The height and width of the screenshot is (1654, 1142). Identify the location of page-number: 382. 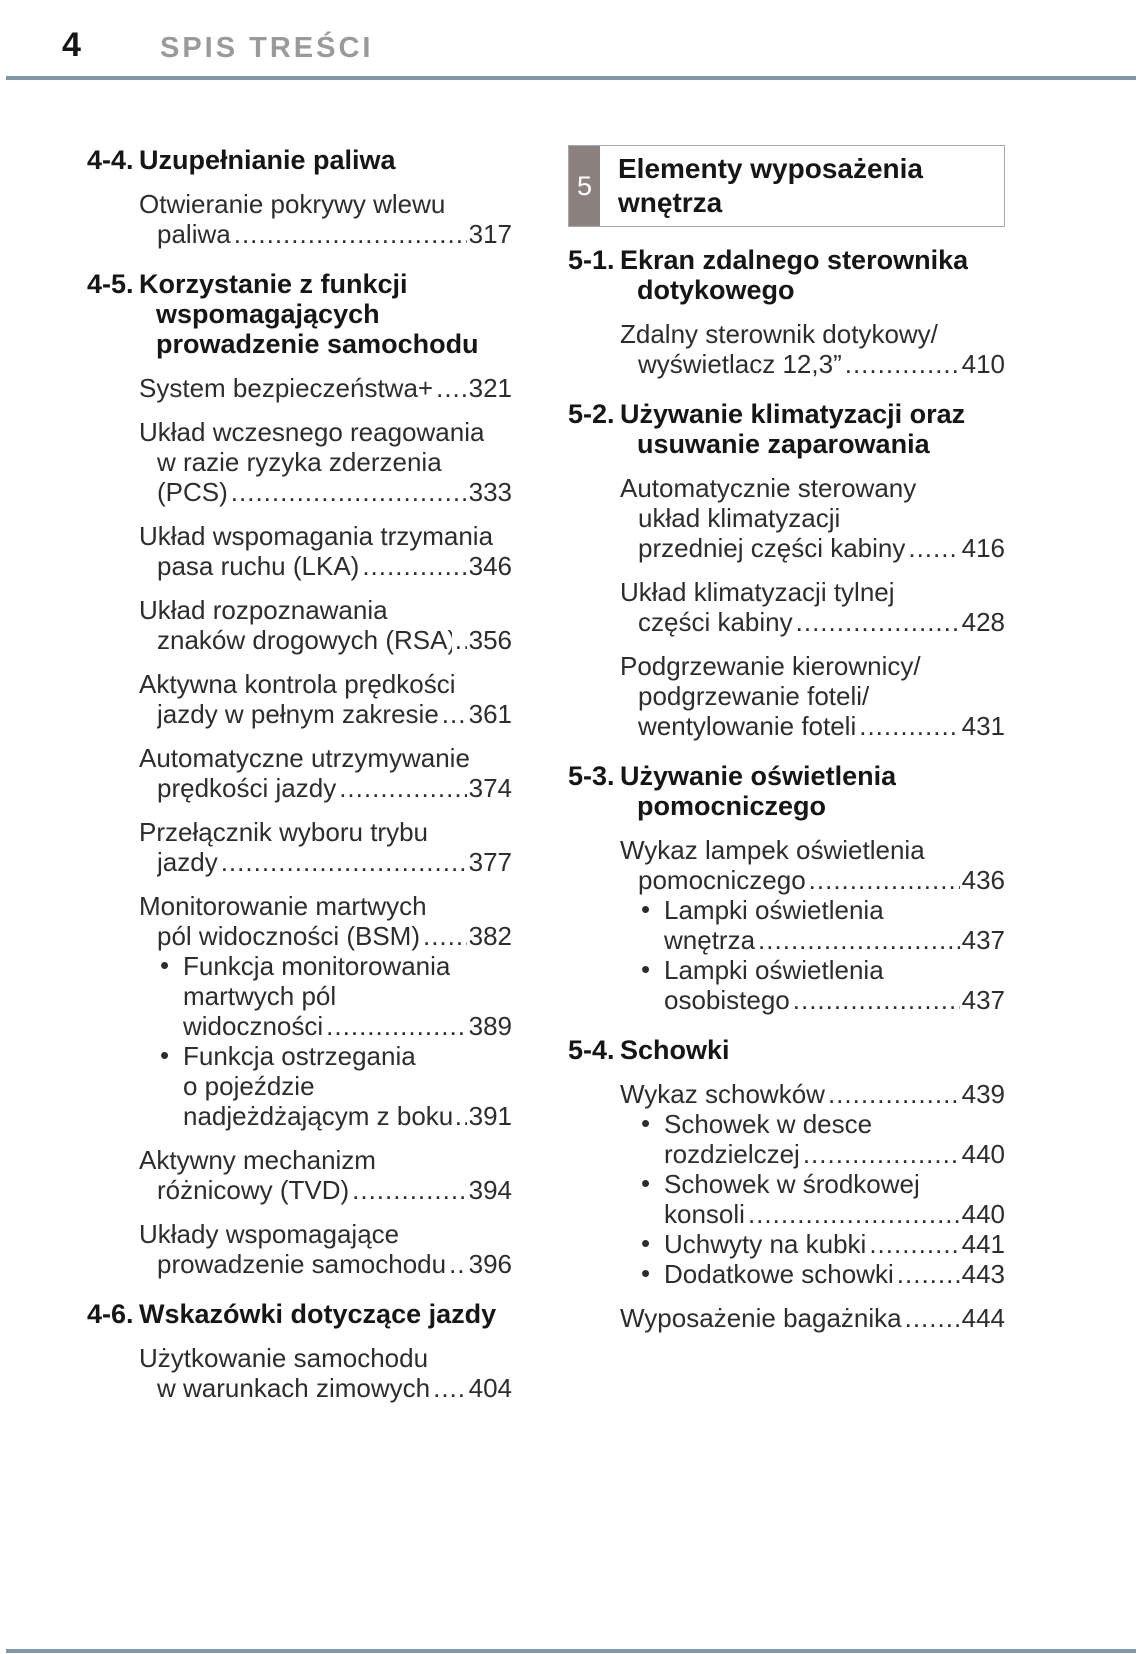
(490, 936).